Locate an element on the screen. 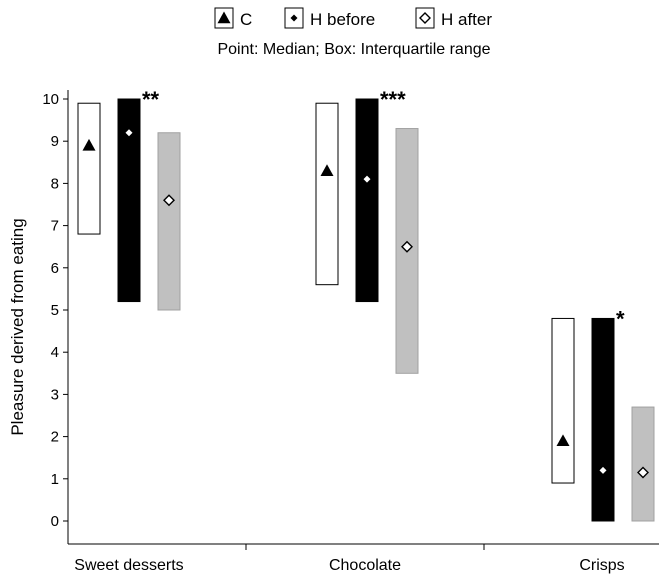  y-tick-label: 2 is located at coordinates (55, 437).